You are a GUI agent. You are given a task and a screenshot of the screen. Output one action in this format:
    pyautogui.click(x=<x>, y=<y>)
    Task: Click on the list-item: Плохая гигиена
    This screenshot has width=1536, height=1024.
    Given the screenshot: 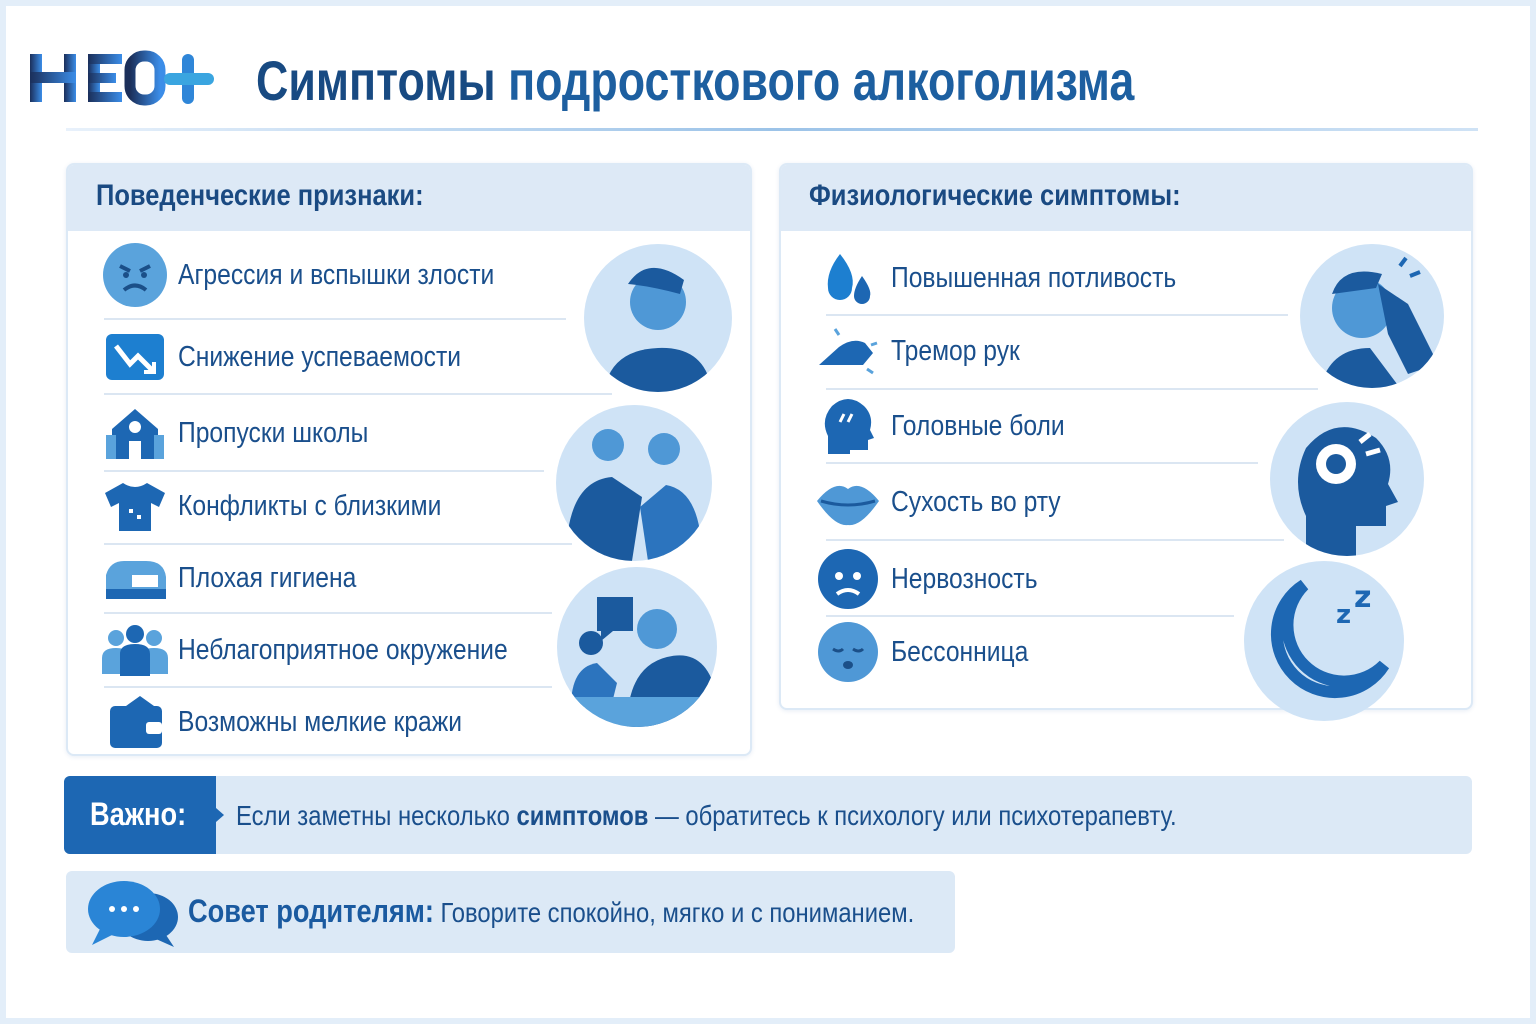 What is the action you would take?
    pyautogui.click(x=244, y=578)
    